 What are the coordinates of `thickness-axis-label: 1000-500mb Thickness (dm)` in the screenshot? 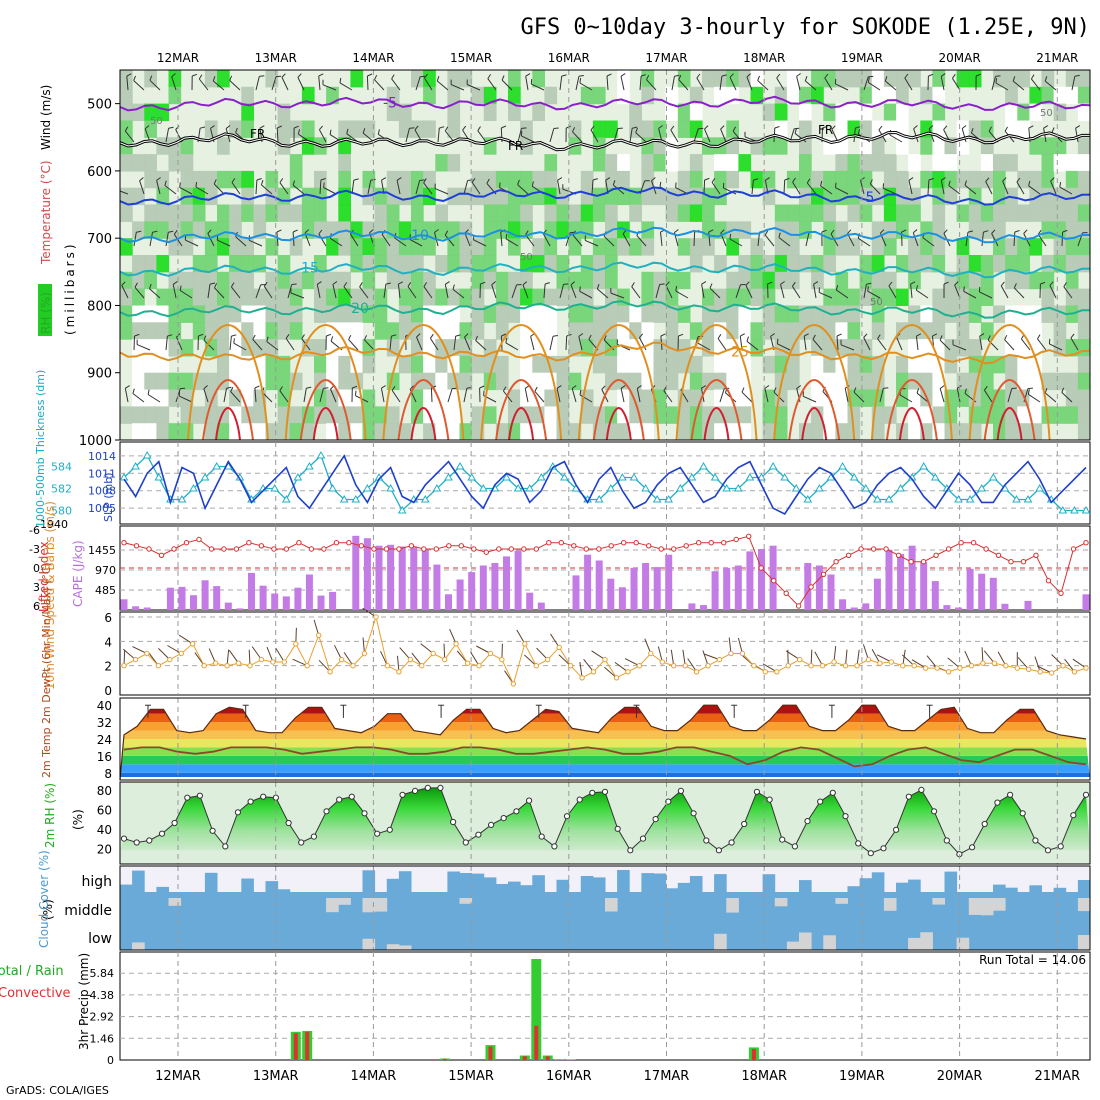 It's located at (40, 449).